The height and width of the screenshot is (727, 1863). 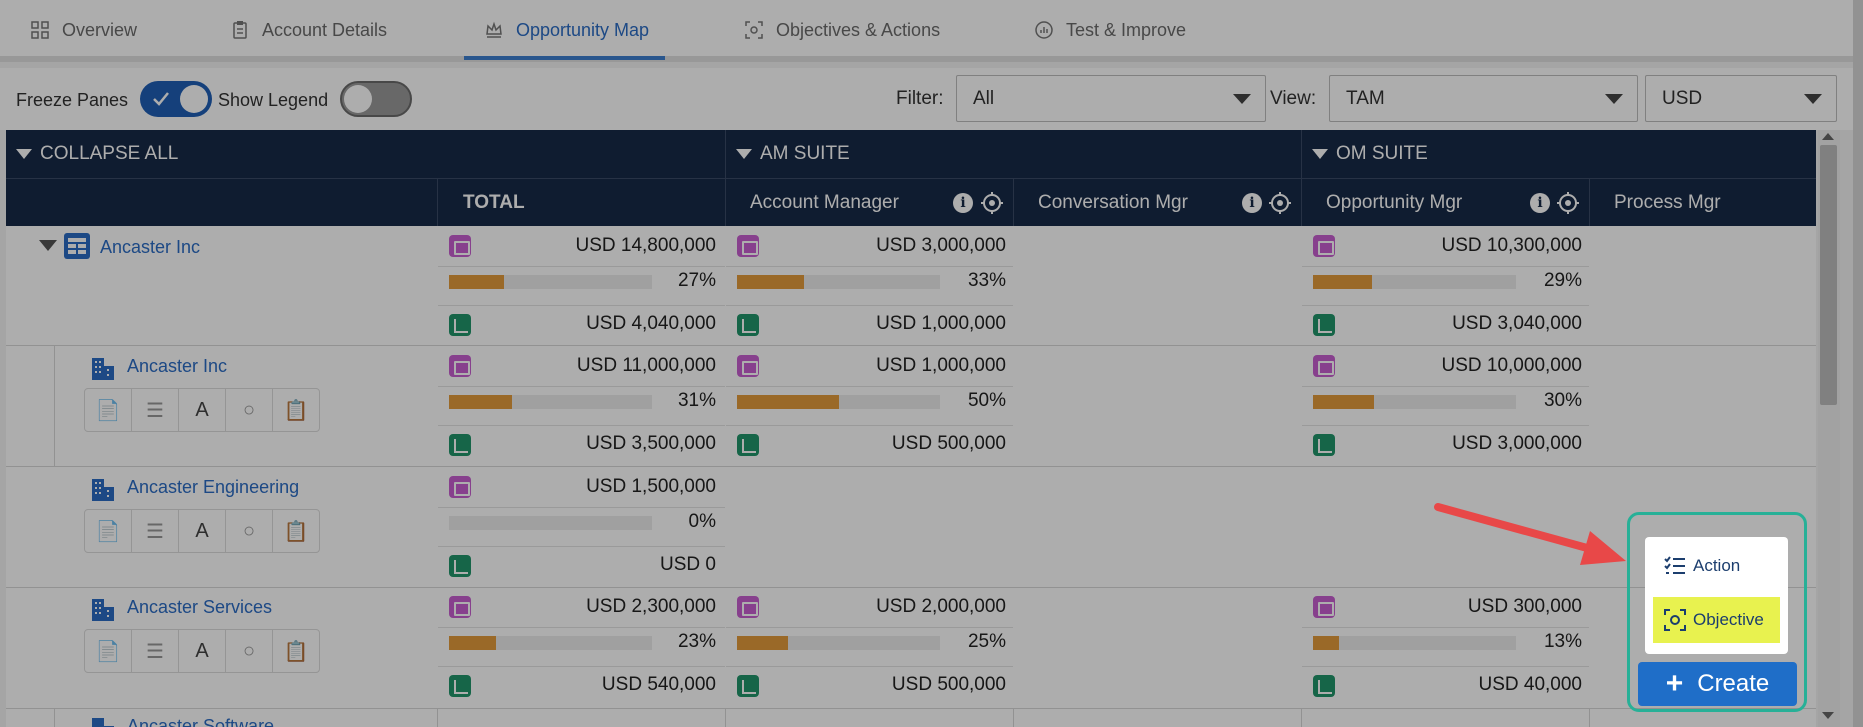 What do you see at coordinates (1370, 154) in the screenshot?
I see `group-header-om-suite: OM SUITE` at bounding box center [1370, 154].